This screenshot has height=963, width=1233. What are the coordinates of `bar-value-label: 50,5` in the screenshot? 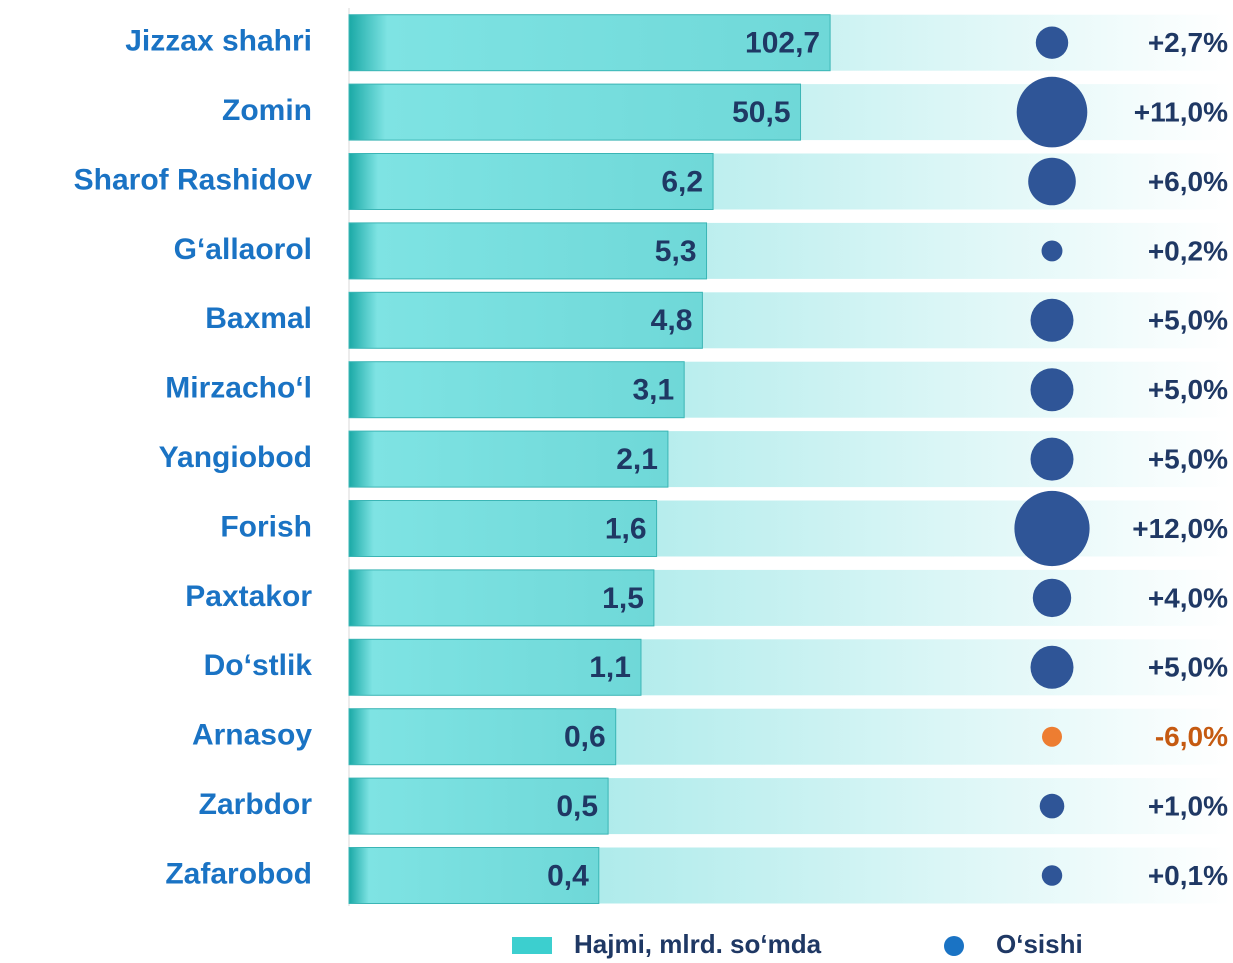 It's located at (761, 112).